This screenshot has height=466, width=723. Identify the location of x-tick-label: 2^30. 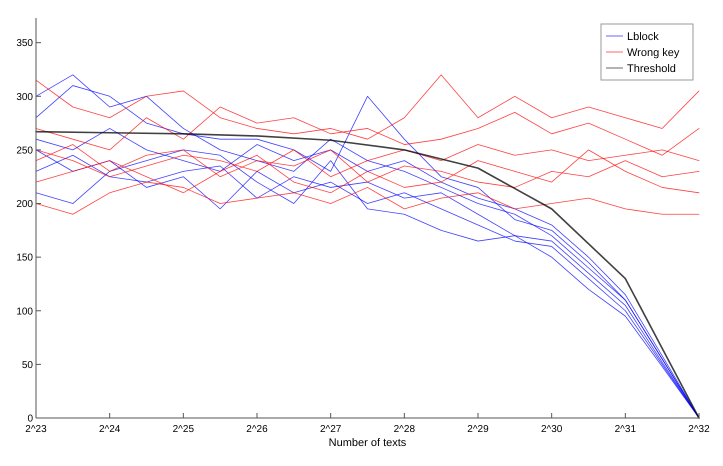
(551, 429).